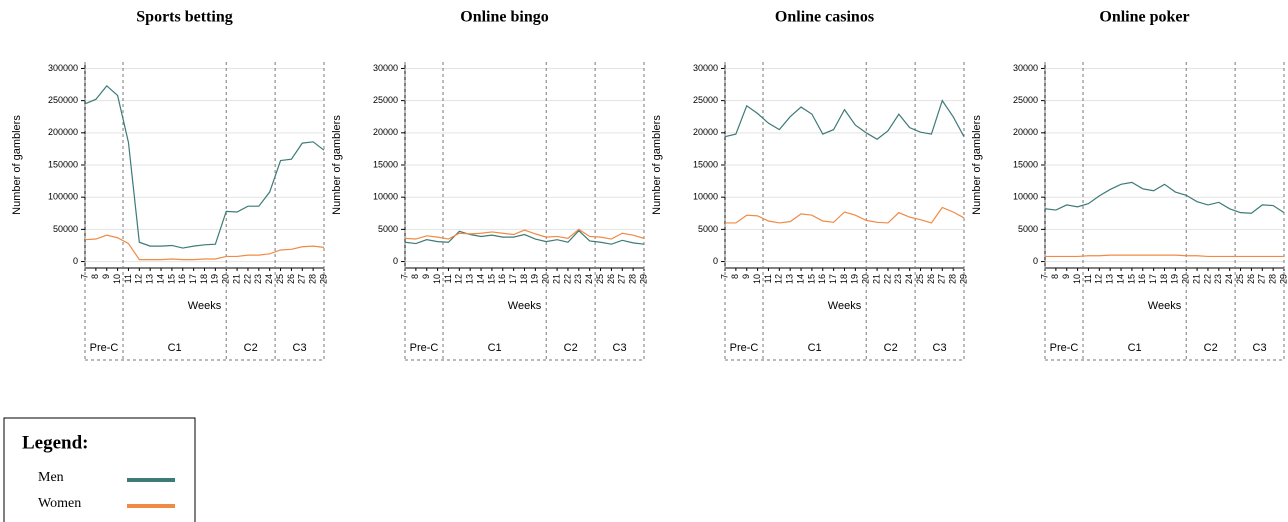 The height and width of the screenshot is (522, 1288). What do you see at coordinates (193, 279) in the screenshot?
I see `x-tick-label: 17` at bounding box center [193, 279].